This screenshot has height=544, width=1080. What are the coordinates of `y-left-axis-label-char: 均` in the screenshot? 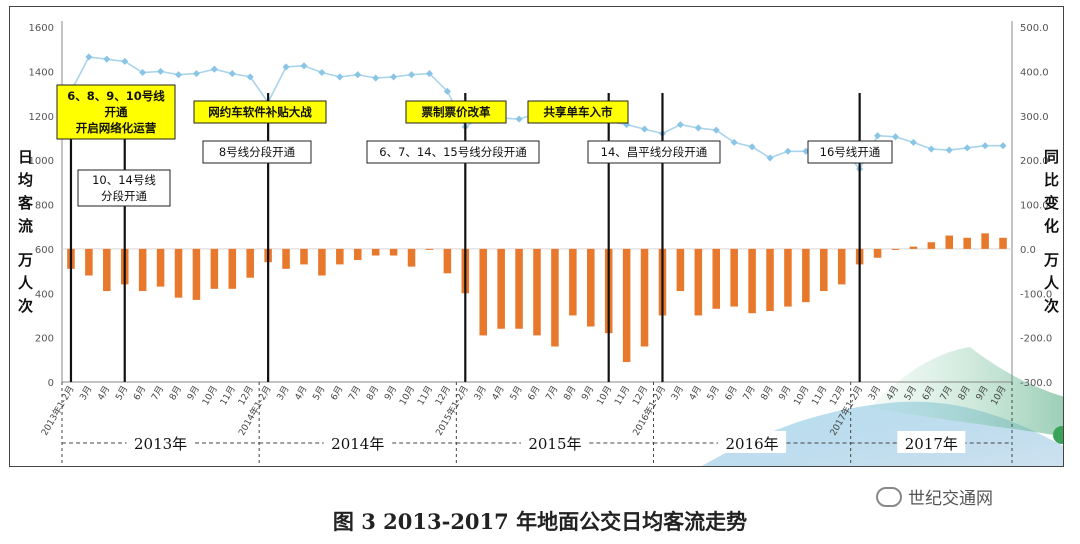 It's located at (25, 180).